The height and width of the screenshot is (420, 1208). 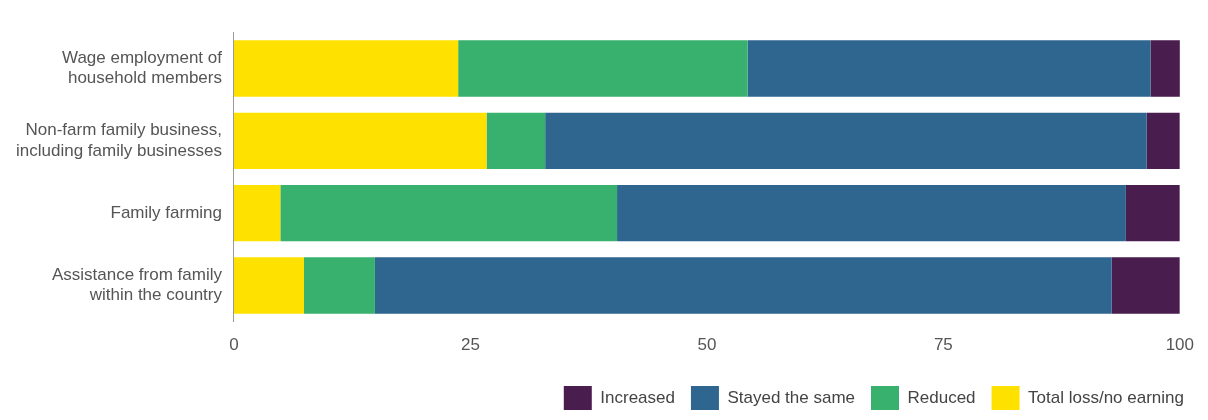 What do you see at coordinates (1180, 345) in the screenshot?
I see `x-tick-label: 100` at bounding box center [1180, 345].